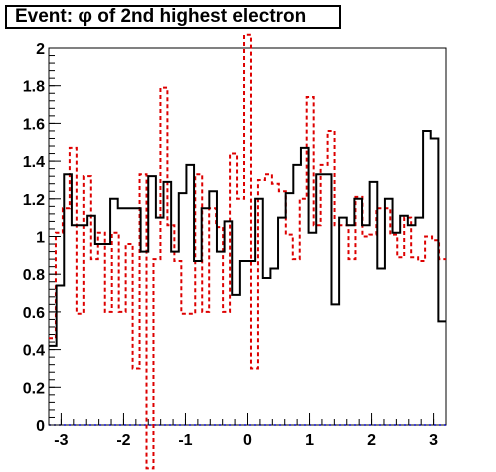 The width and height of the screenshot is (496, 472). I want to click on y-tick-label: 0, so click(40, 426).